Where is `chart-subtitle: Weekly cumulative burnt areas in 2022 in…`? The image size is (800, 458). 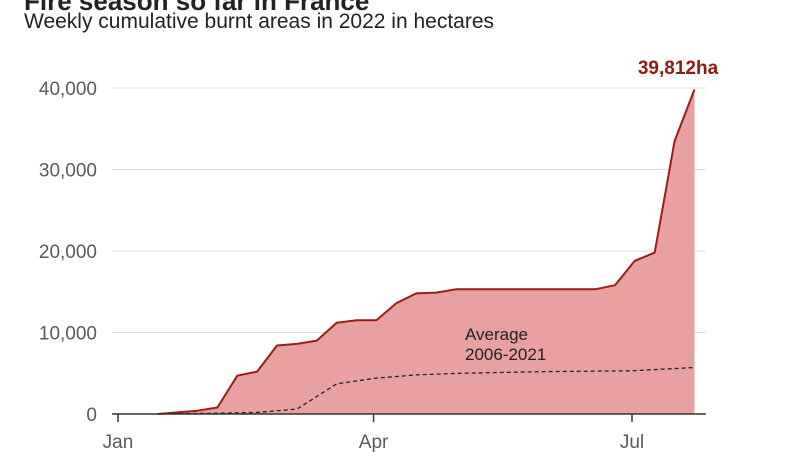 chart-subtitle: Weekly cumulative burnt areas in 2022 in… is located at coordinates (259, 21).